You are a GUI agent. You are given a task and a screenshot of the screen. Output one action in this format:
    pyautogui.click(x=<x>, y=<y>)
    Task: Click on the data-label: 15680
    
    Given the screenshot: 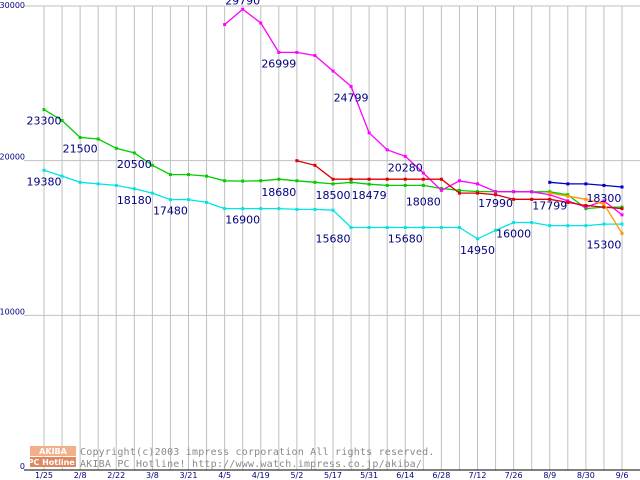 What is the action you would take?
    pyautogui.click(x=405, y=238)
    